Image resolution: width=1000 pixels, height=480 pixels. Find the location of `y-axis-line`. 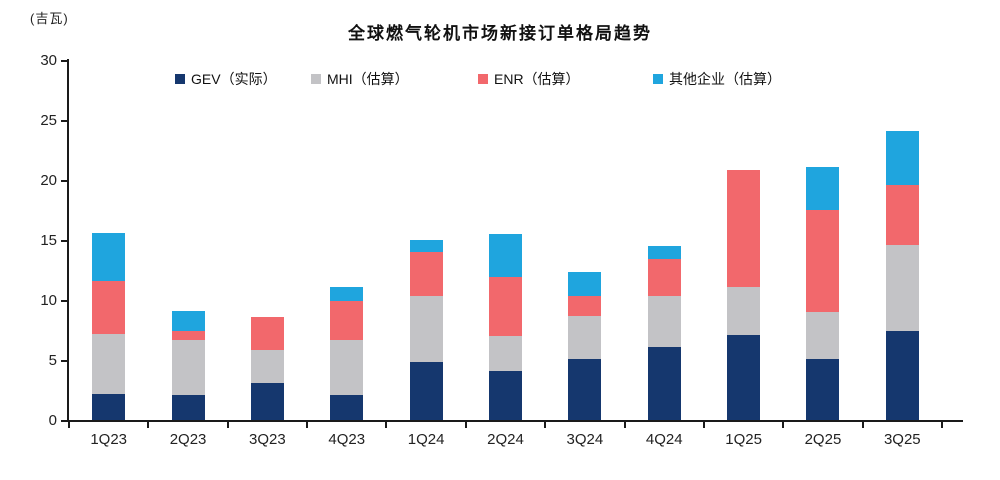

y-axis-line is located at coordinates (68, 240).